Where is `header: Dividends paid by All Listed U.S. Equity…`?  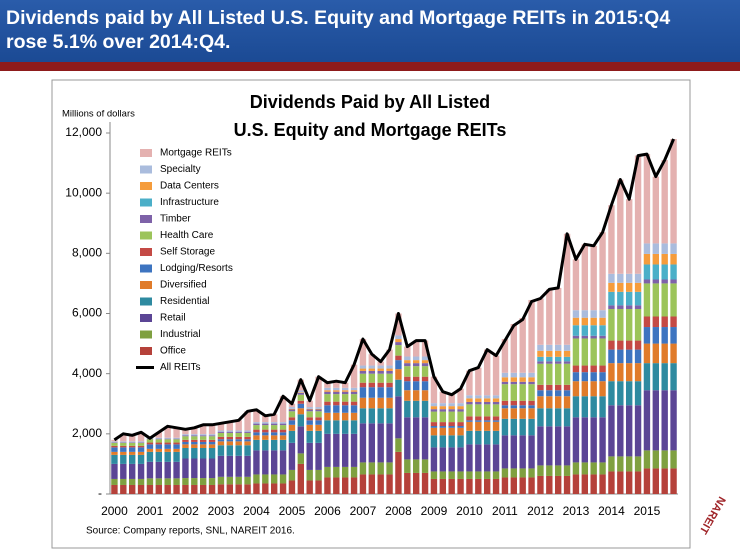 header: Dividends paid by All Listed U.S. Equity… is located at coordinates (370, 31).